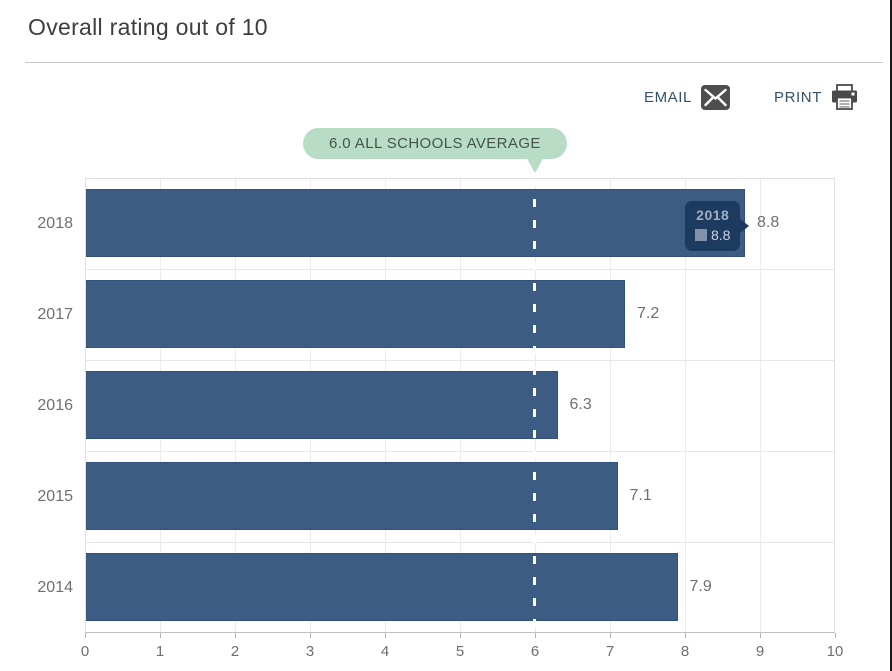 This screenshot has height=671, width=892. I want to click on average-annotation: 6.0 ALL SCHOOLS AVERAGE, so click(435, 150).